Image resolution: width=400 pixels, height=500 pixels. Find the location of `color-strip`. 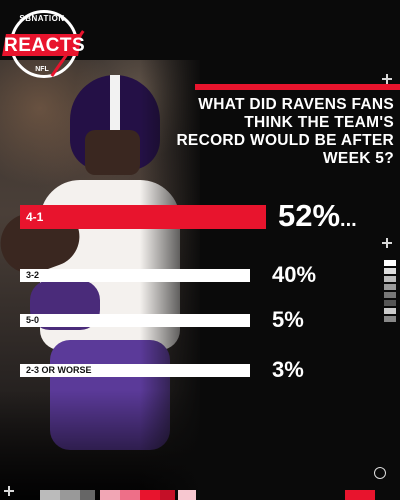

color-strip is located at coordinates (200, 495).